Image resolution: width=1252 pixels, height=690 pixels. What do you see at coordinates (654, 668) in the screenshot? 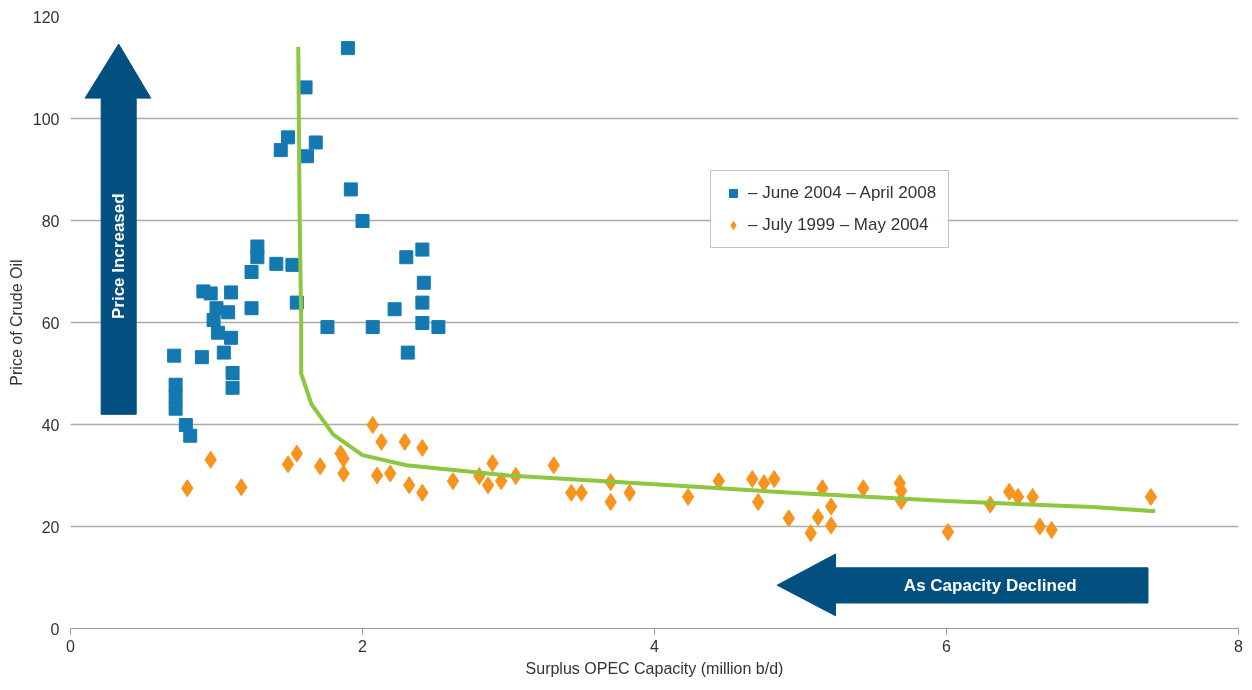
I see `x-axis-title: Surplus OPEC Capacity (million b/d)` at bounding box center [654, 668].